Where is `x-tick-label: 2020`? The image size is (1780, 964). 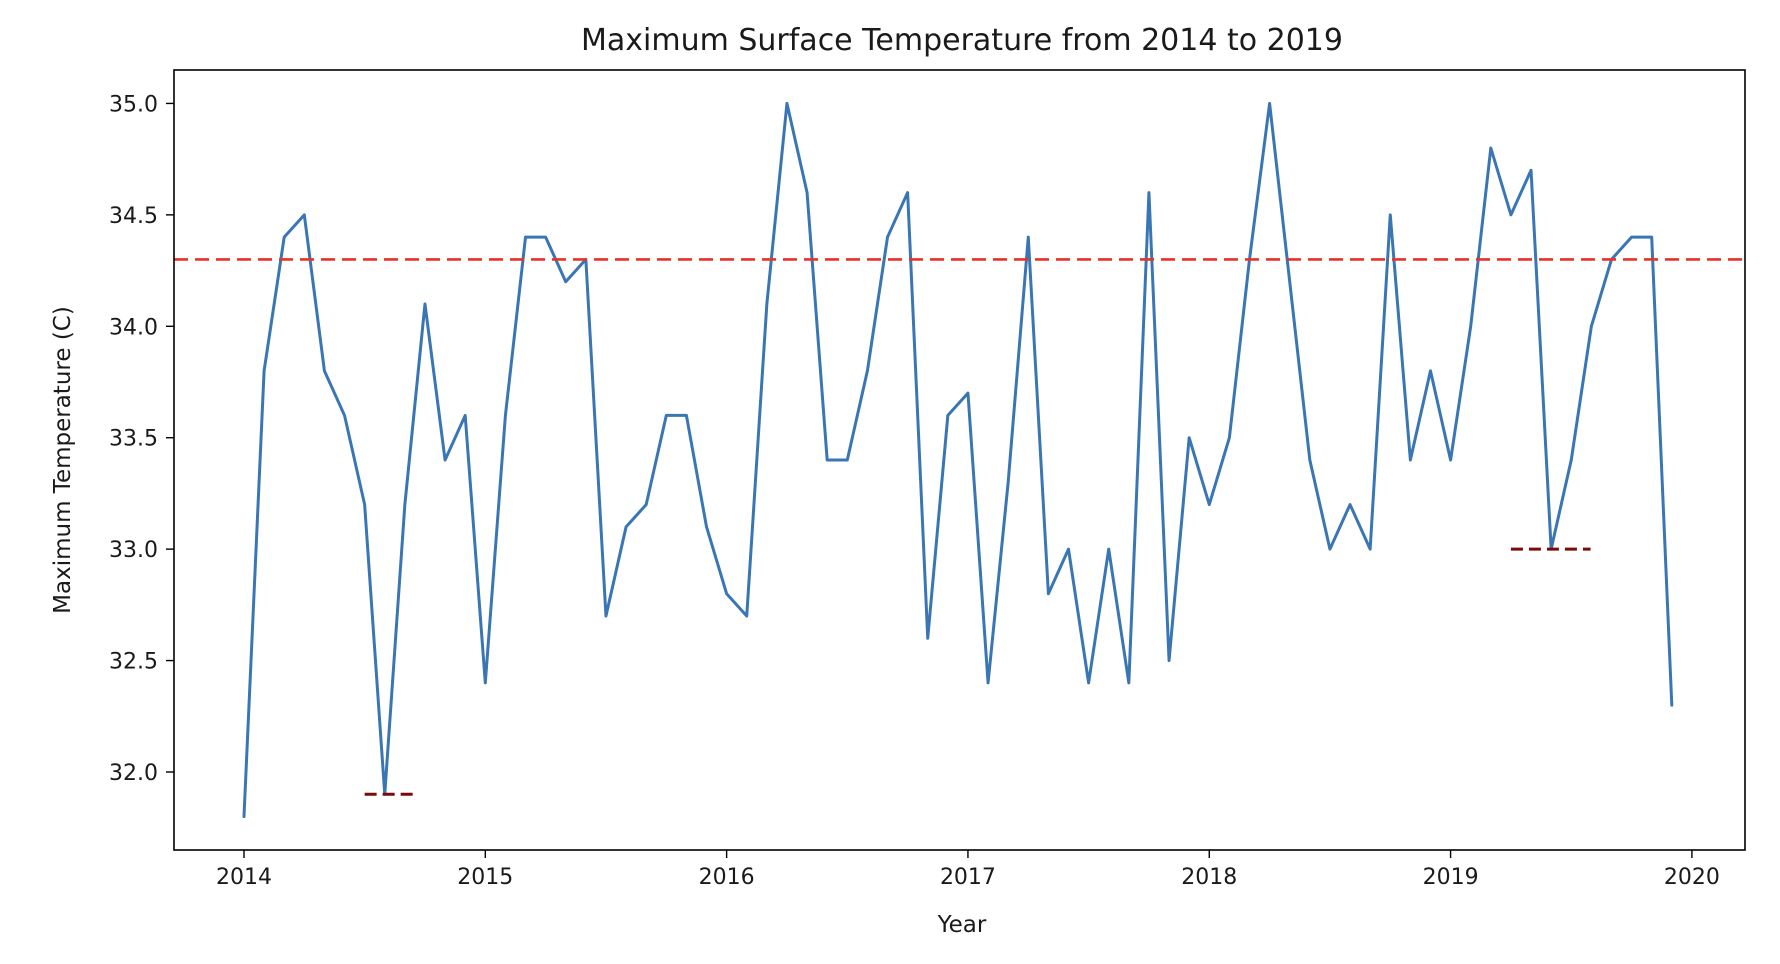 x-tick-label: 2020 is located at coordinates (1692, 877).